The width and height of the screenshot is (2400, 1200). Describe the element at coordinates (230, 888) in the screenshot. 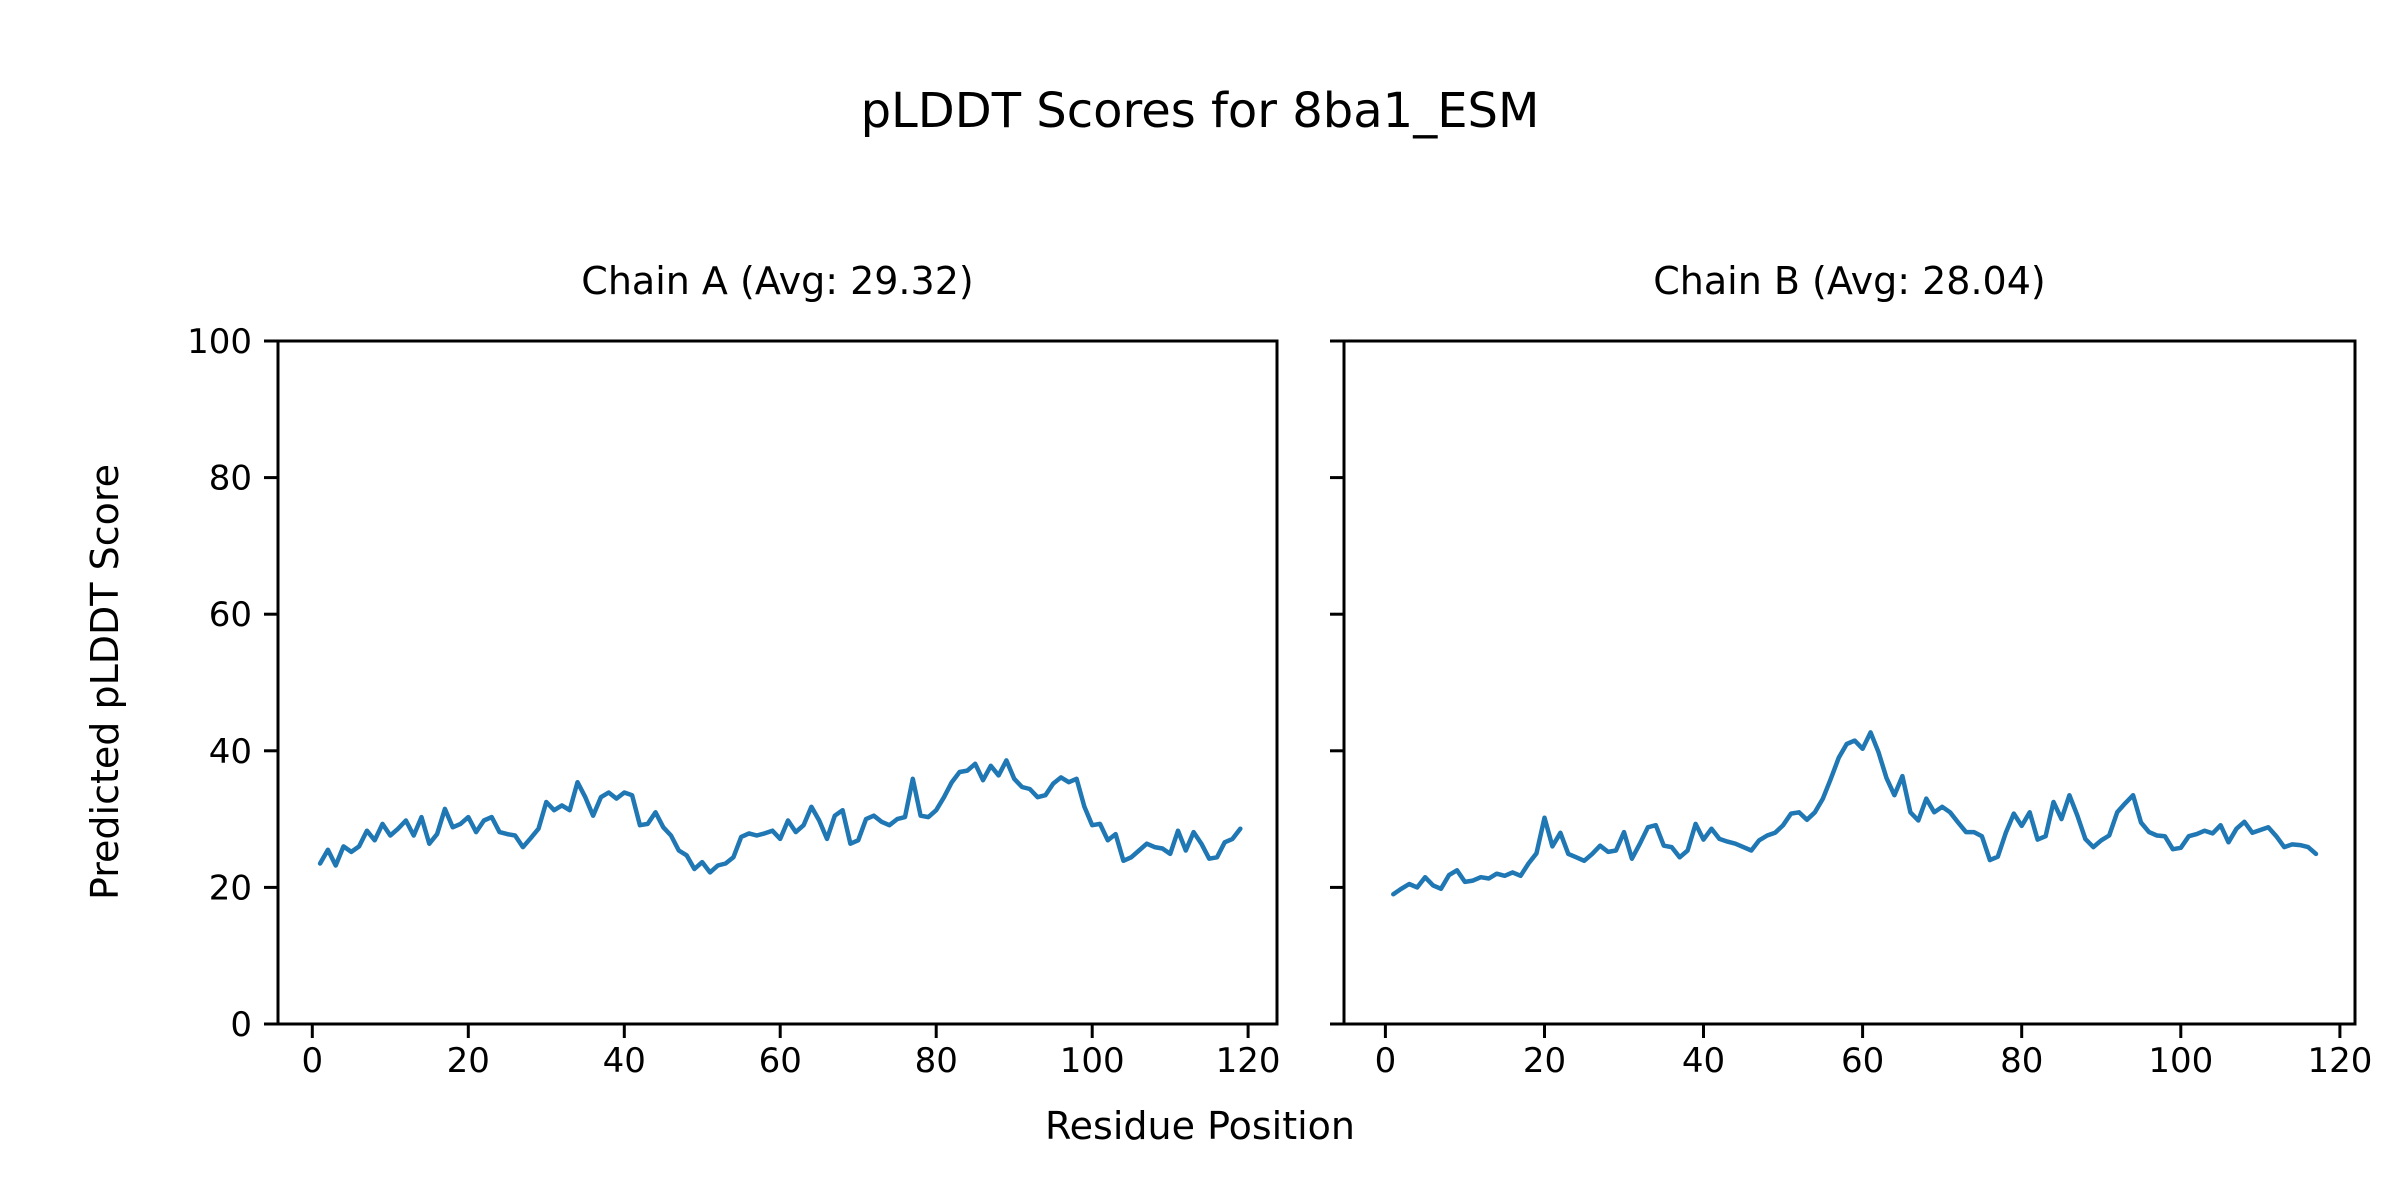

I see `y-tick-label: 20` at that location.